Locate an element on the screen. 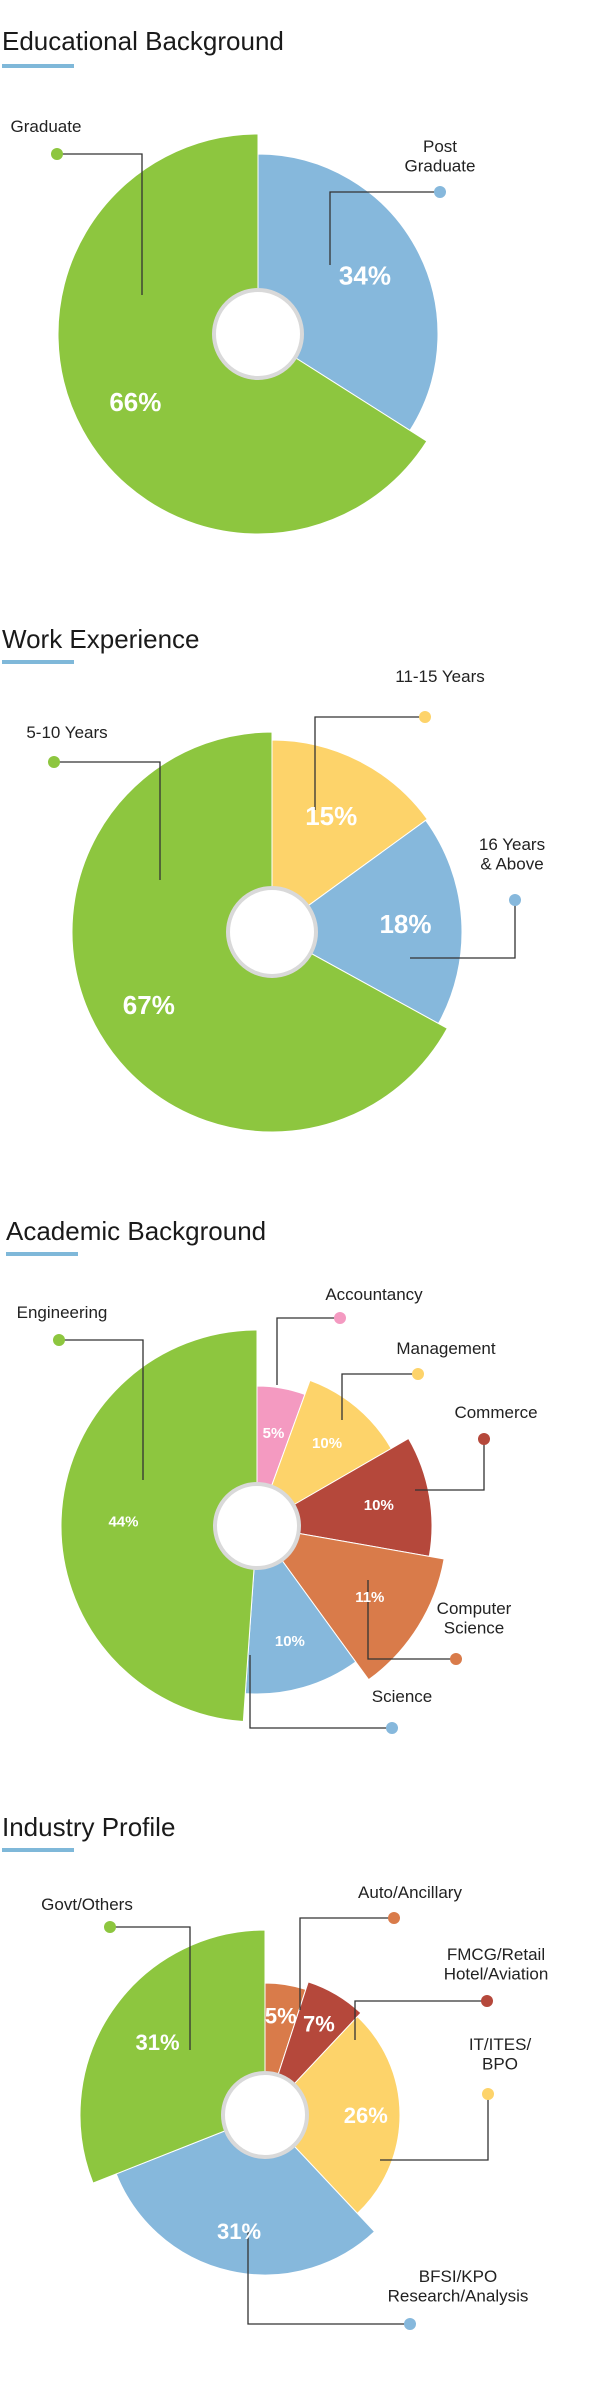  label-dot-fmcg-retail-hotel-aviation is located at coordinates (487, 2001).